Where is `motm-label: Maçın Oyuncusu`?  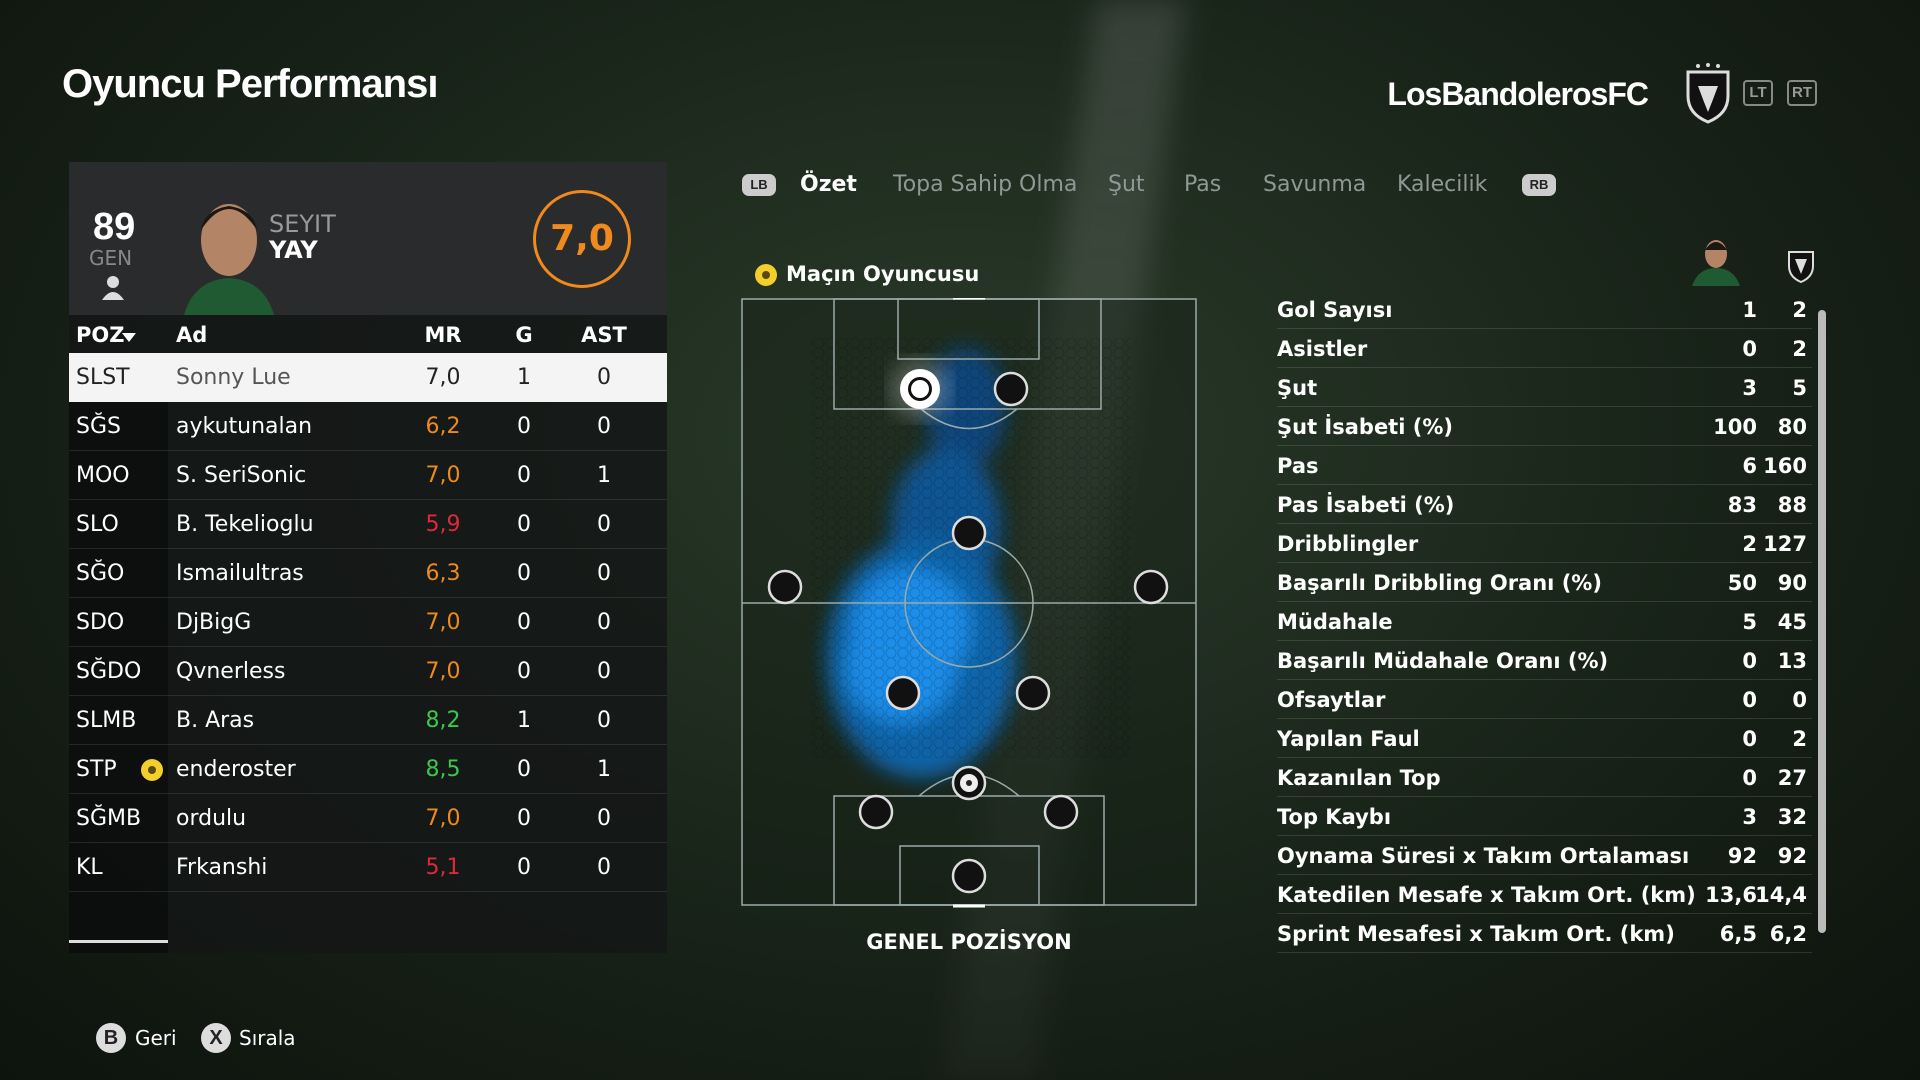 motm-label: Maçın Oyuncusu is located at coordinates (883, 274).